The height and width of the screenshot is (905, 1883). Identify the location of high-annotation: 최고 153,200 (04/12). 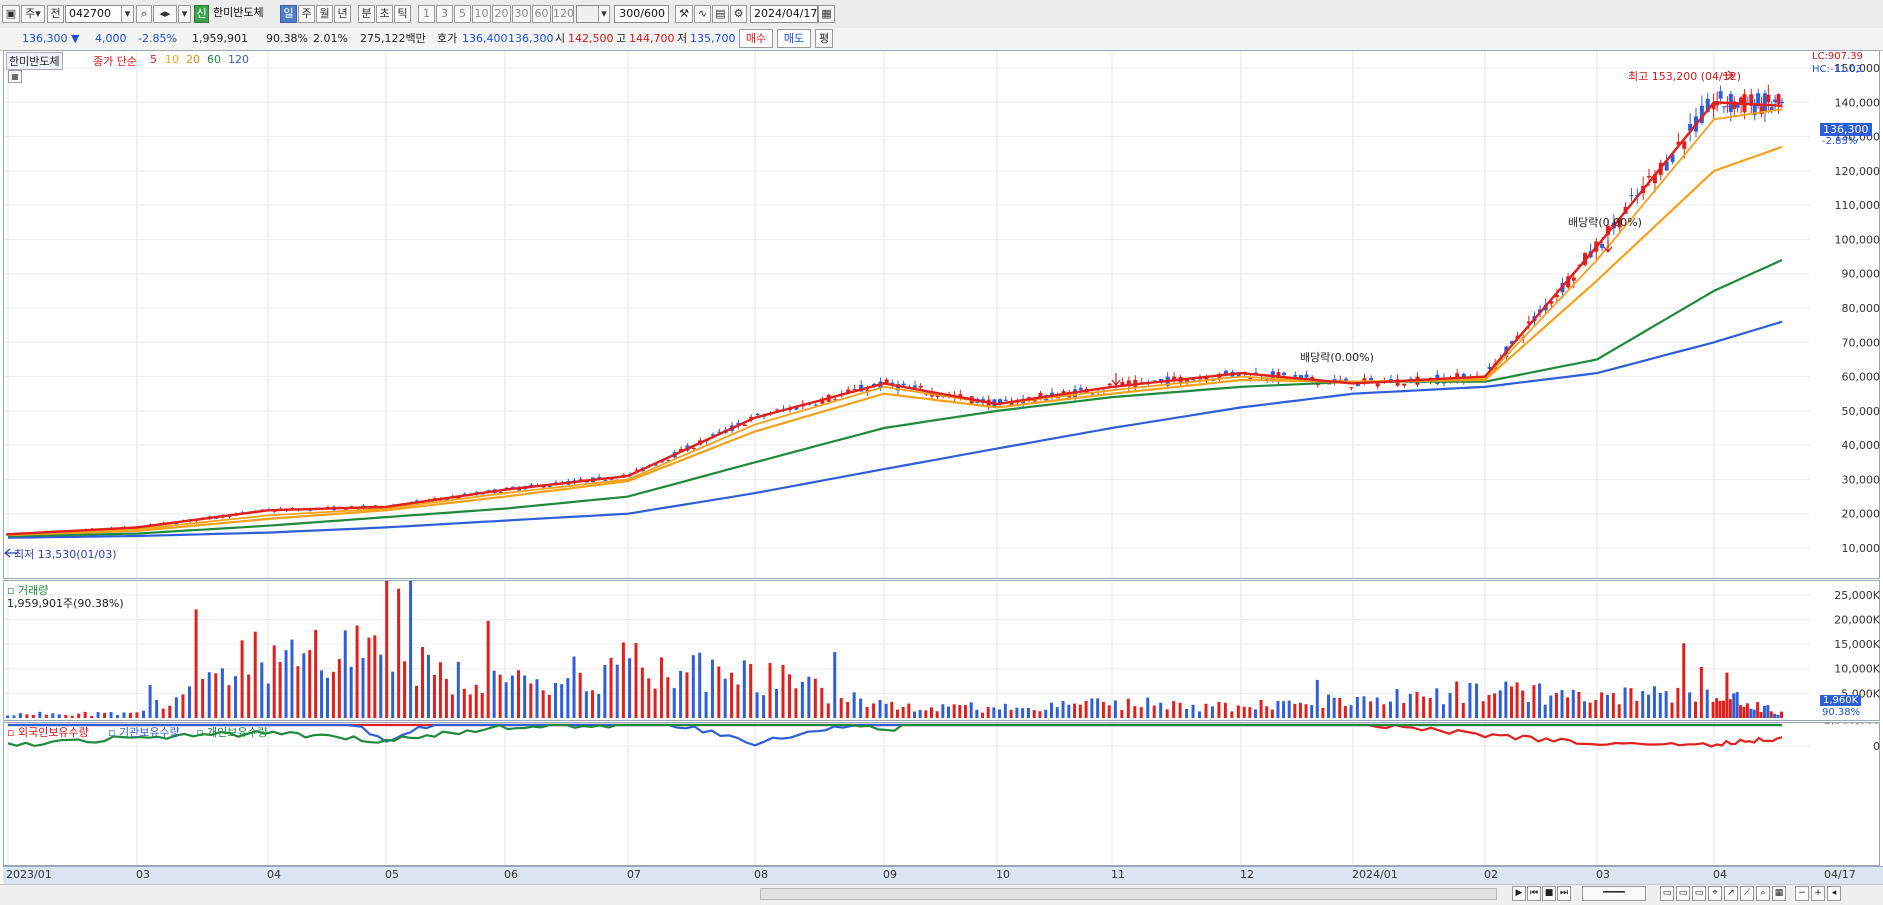
(1685, 76).